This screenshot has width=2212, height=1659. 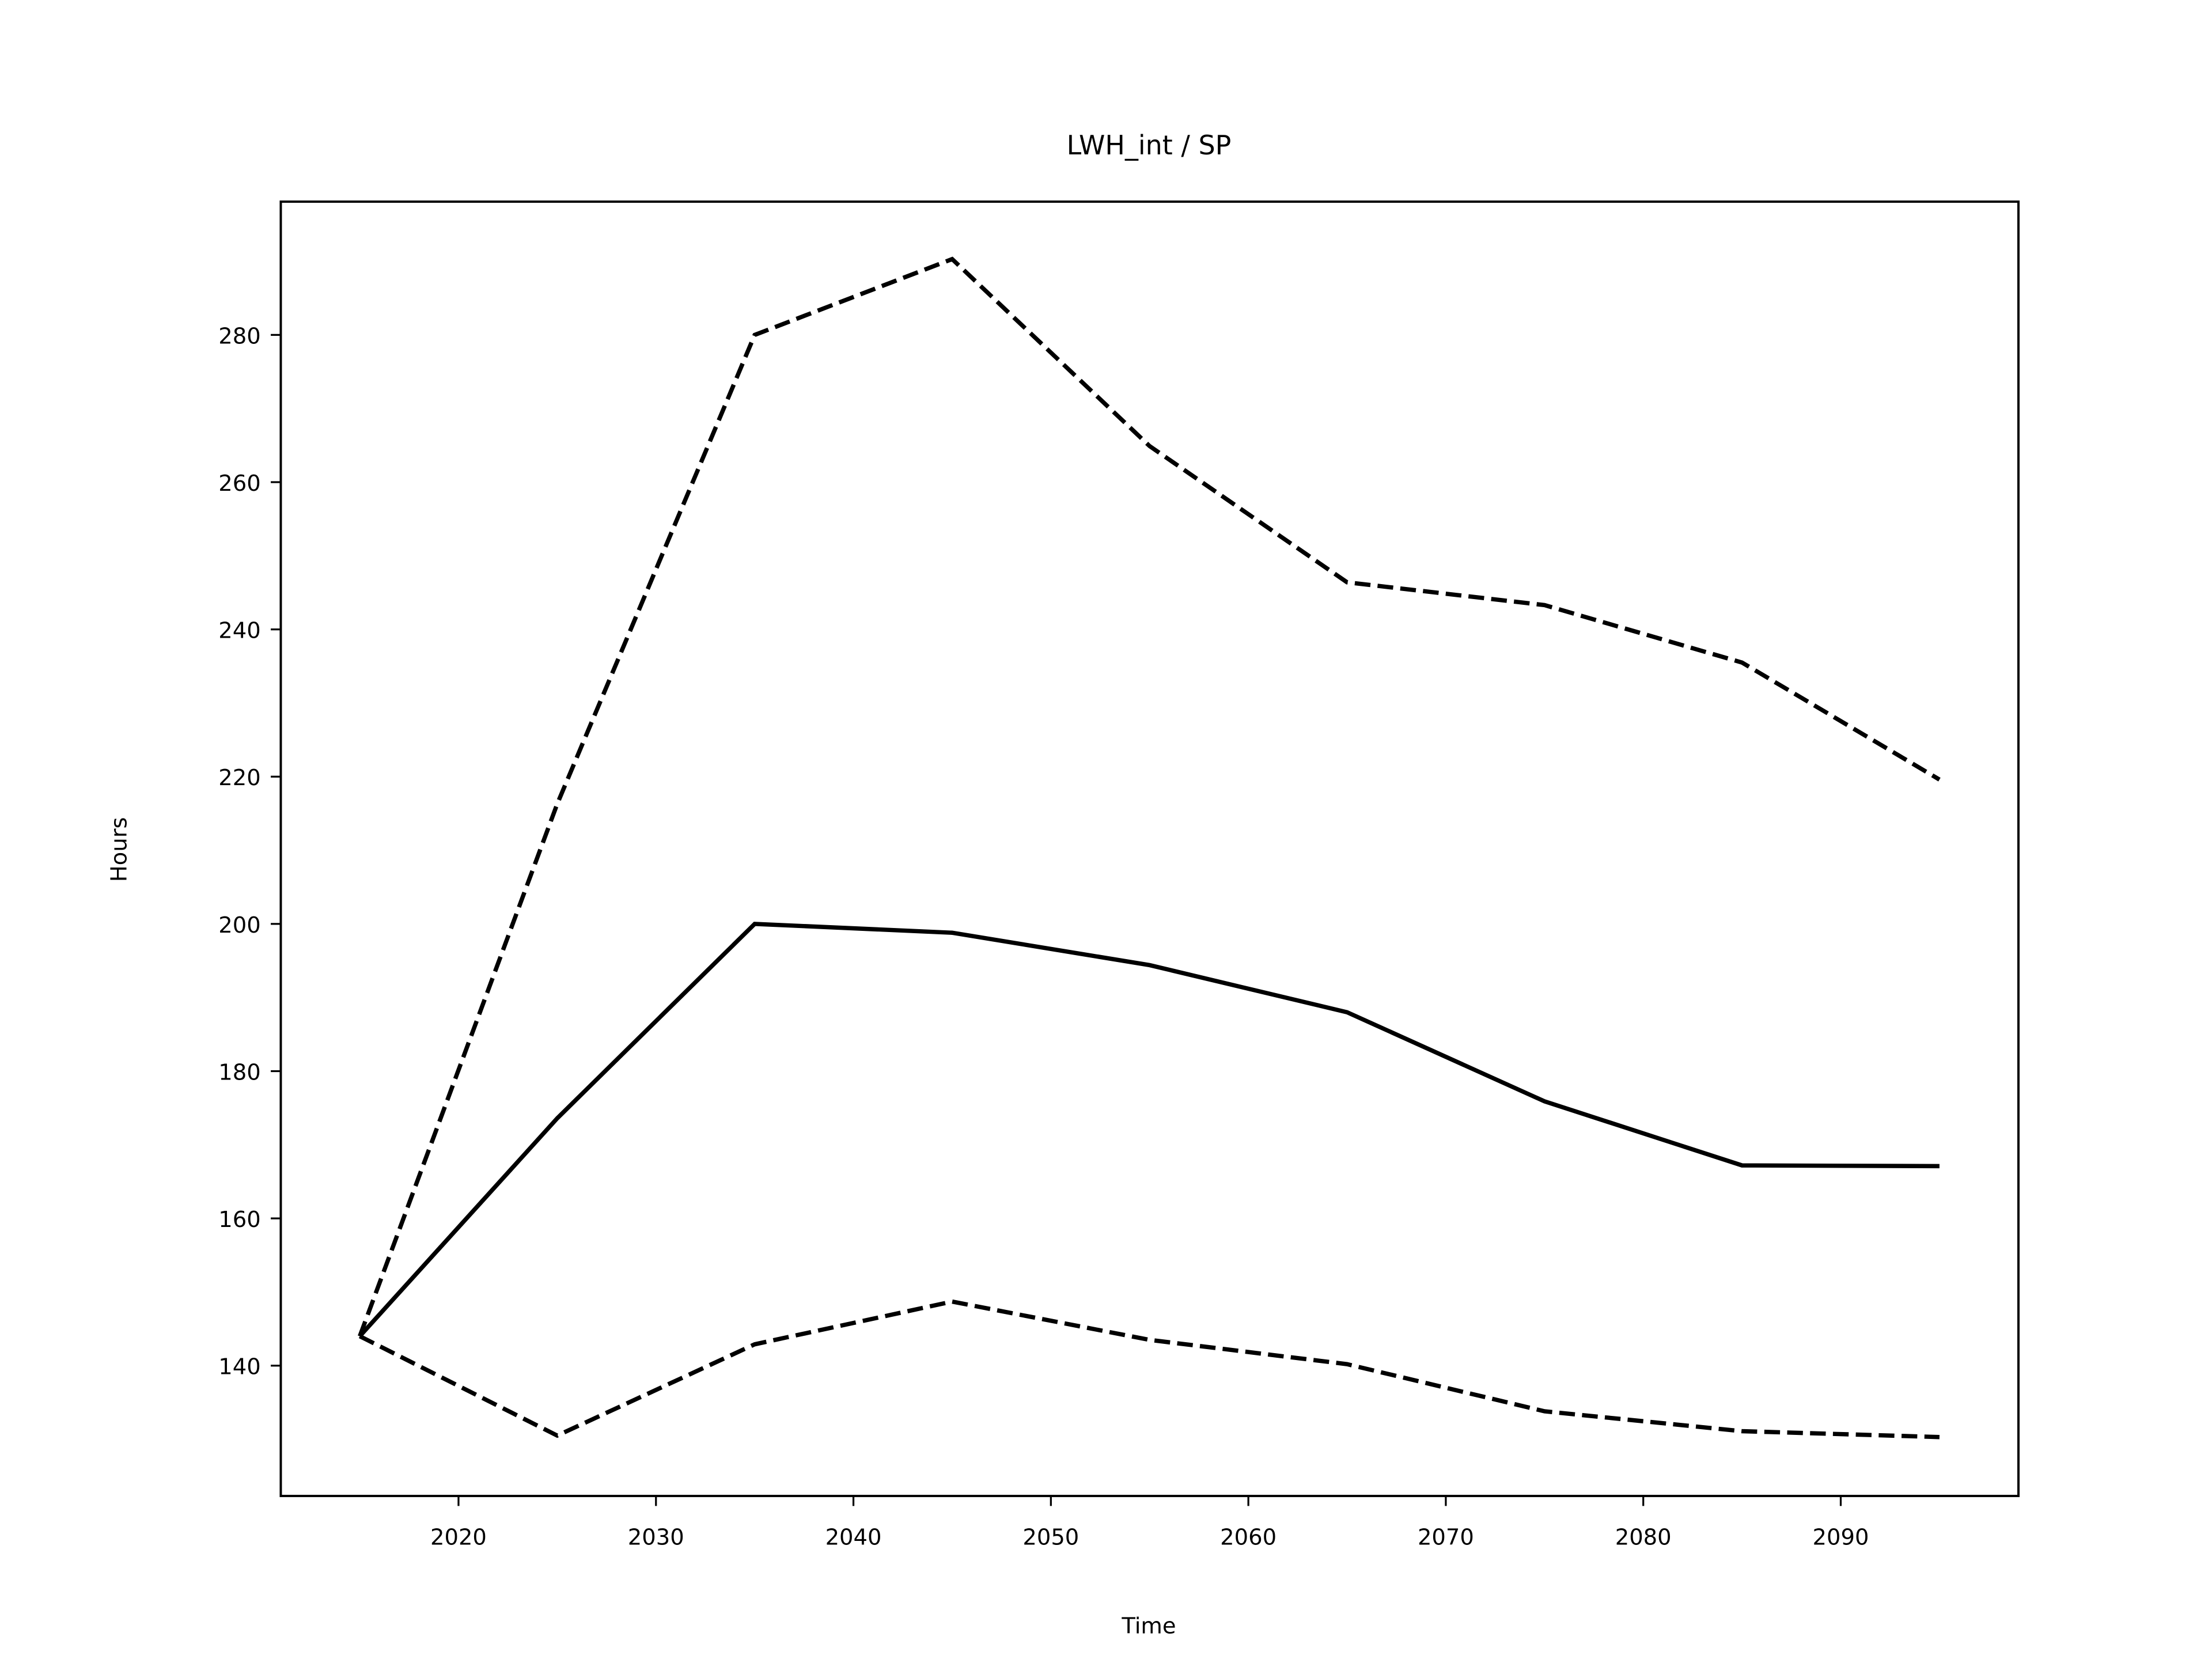 What do you see at coordinates (119, 849) in the screenshot?
I see `y-axis-label: Hours` at bounding box center [119, 849].